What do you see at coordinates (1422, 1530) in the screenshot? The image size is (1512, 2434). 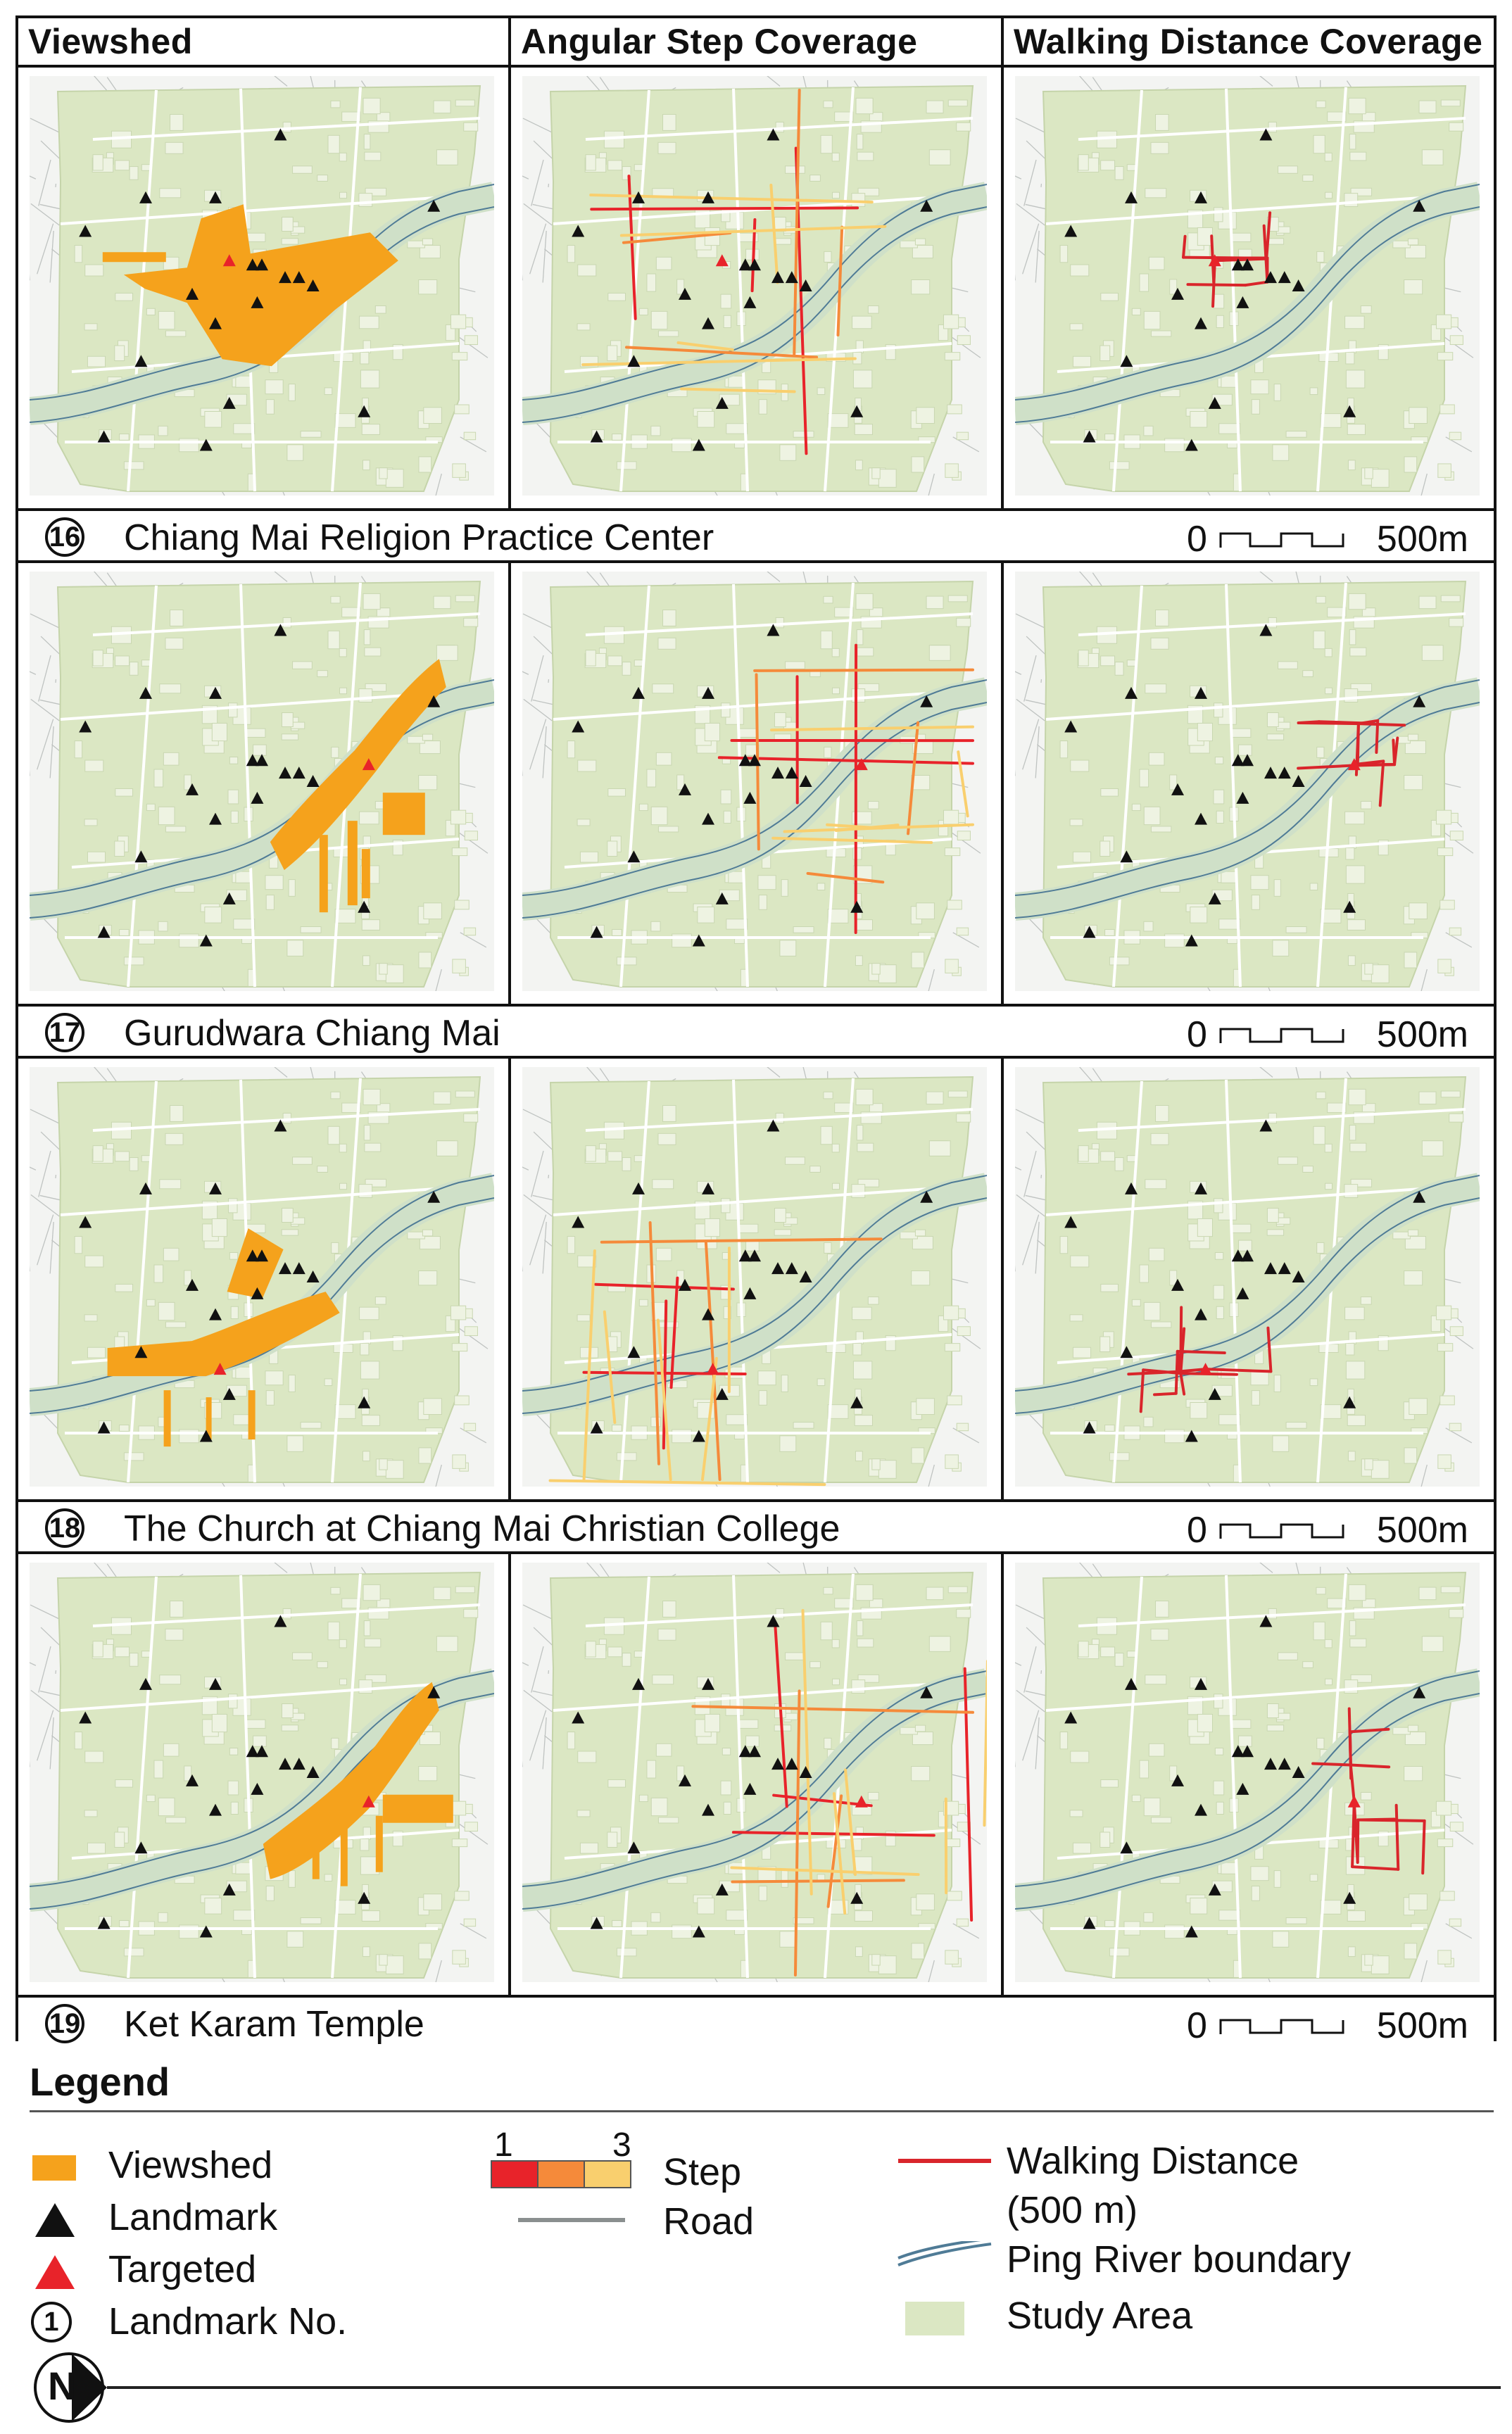 I see `scale-bar-label: 500m` at bounding box center [1422, 1530].